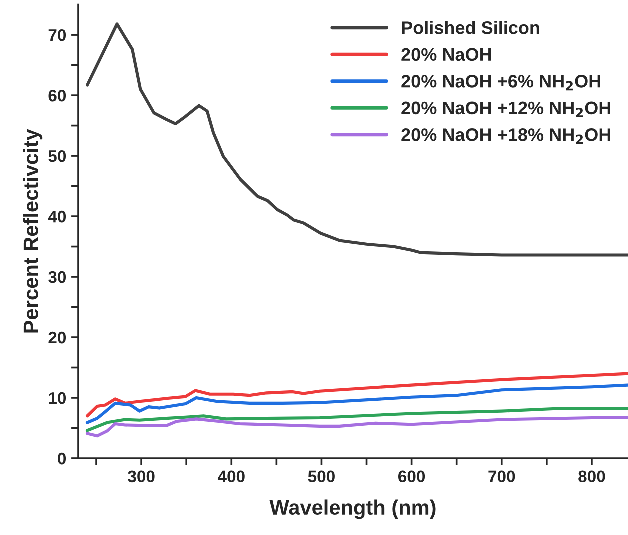 This screenshot has width=628, height=535. What do you see at coordinates (57, 398) in the screenshot?
I see `y-tick-label: 10` at bounding box center [57, 398].